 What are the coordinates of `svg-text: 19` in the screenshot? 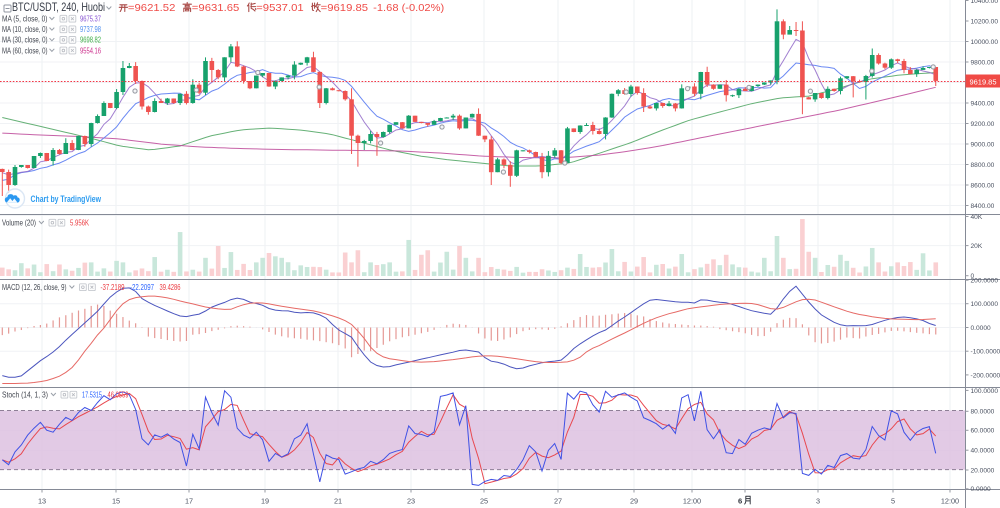 It's located at (265, 501).